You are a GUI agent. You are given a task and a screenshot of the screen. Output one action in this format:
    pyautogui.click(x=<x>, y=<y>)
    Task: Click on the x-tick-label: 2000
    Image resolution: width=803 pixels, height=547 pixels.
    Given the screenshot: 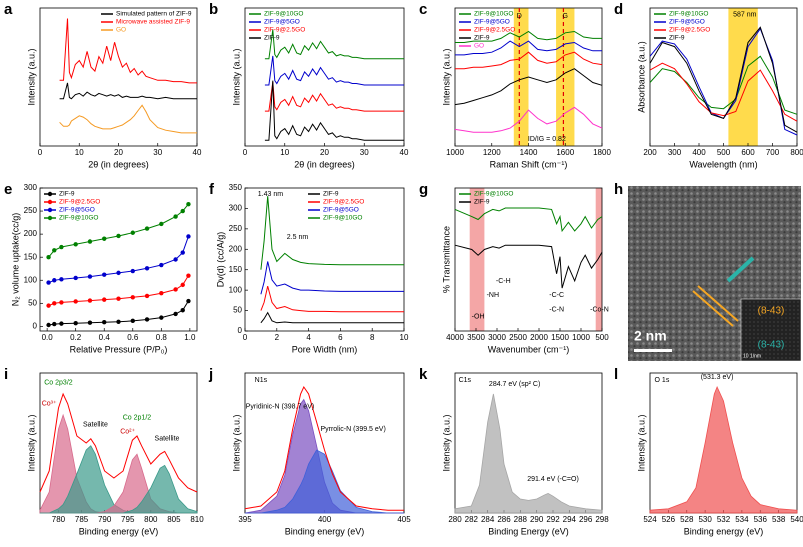 What is the action you would take?
    pyautogui.click(x=539, y=337)
    